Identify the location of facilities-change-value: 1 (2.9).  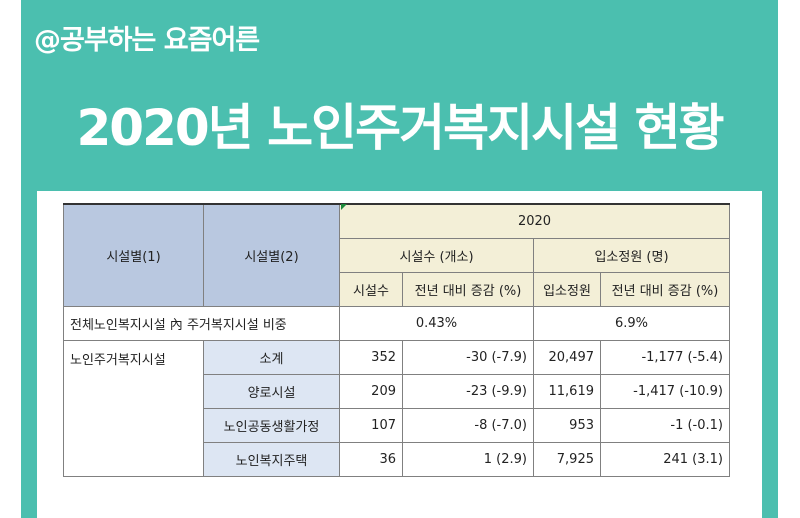
(468, 459).